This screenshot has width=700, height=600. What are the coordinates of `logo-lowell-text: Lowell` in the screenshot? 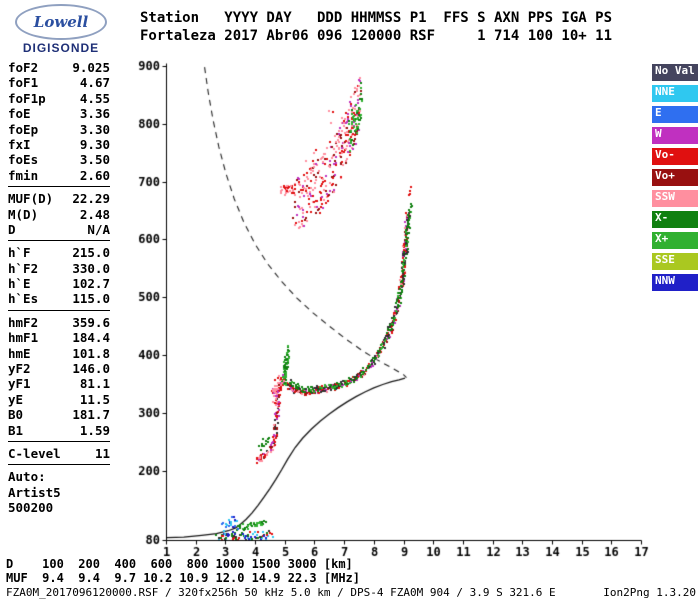 It's located at (61, 22).